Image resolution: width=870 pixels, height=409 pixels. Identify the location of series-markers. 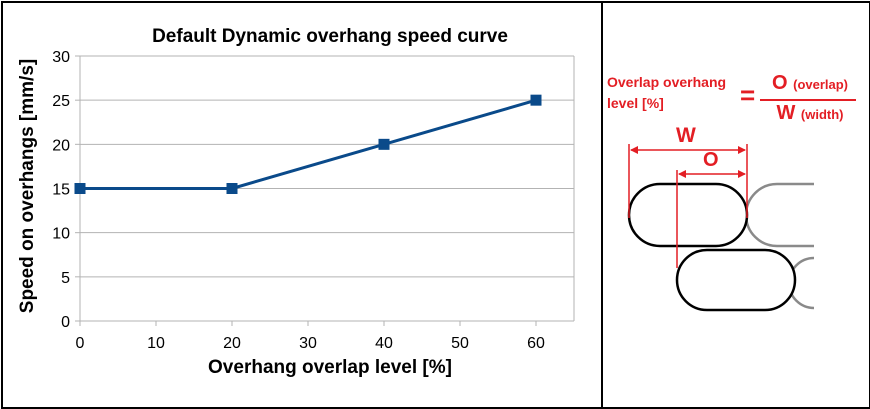
(308, 144).